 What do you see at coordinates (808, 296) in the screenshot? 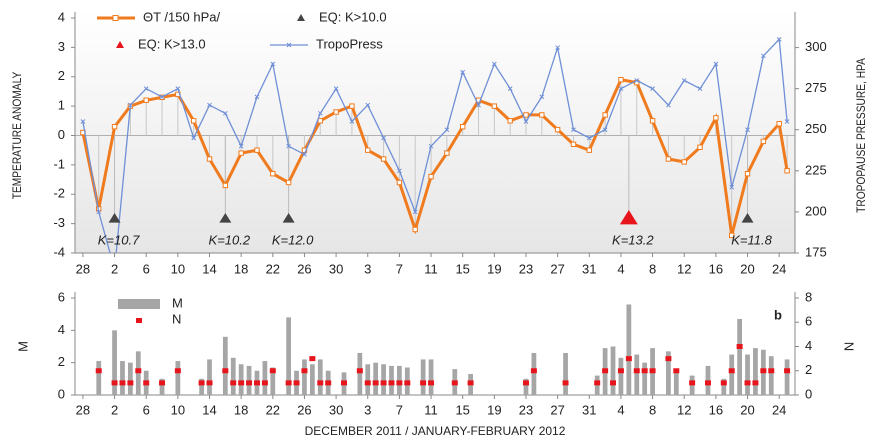
I see `y2-tick-label: 8` at bounding box center [808, 296].